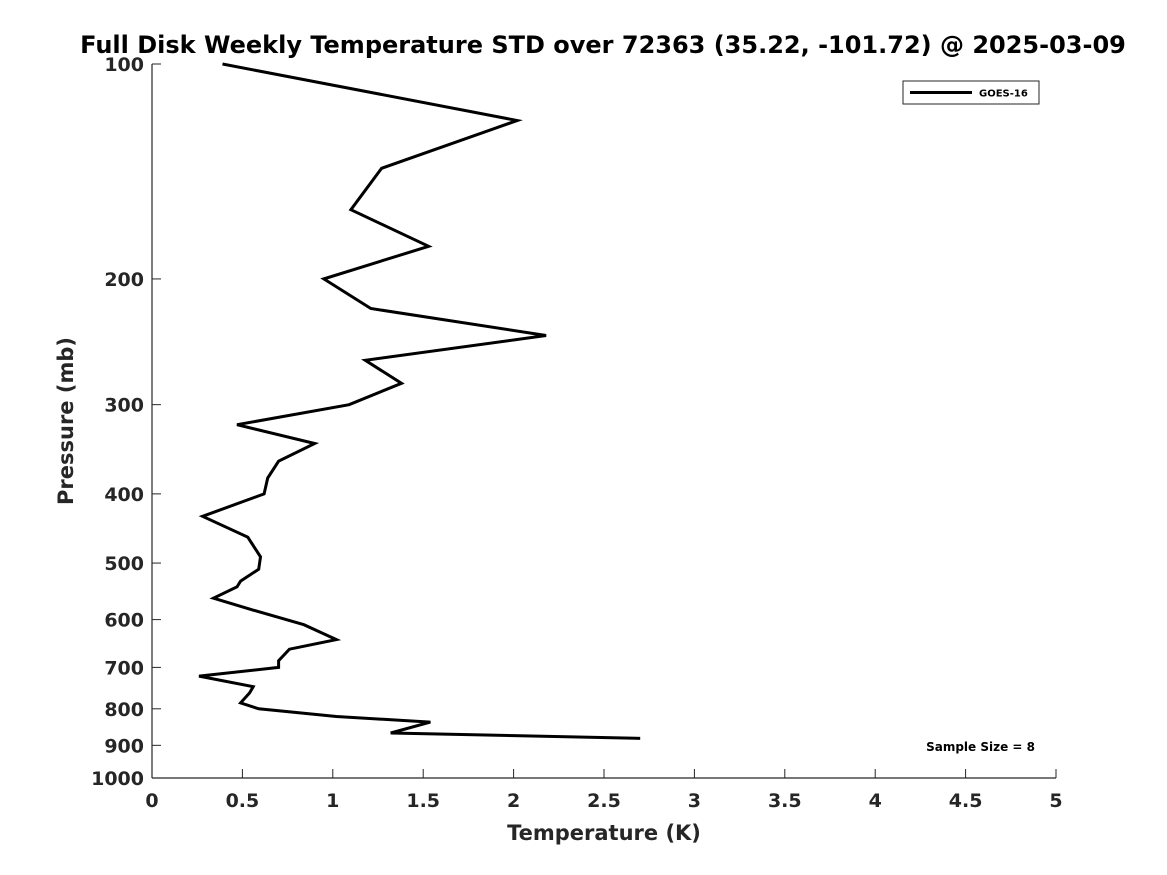  What do you see at coordinates (966, 801) in the screenshot?
I see `x-tick-label: 4.5` at bounding box center [966, 801].